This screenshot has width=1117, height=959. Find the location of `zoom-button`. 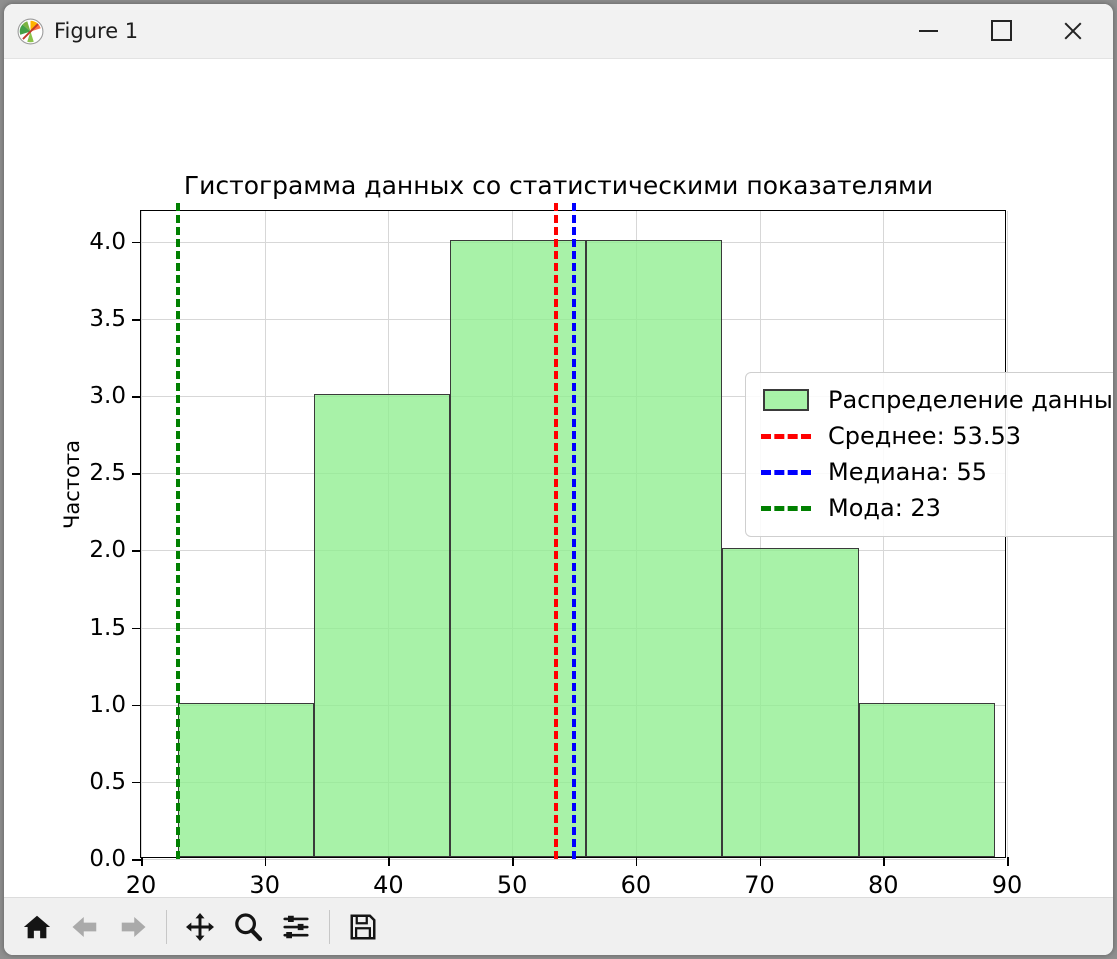

zoom-button is located at coordinates (248, 927).